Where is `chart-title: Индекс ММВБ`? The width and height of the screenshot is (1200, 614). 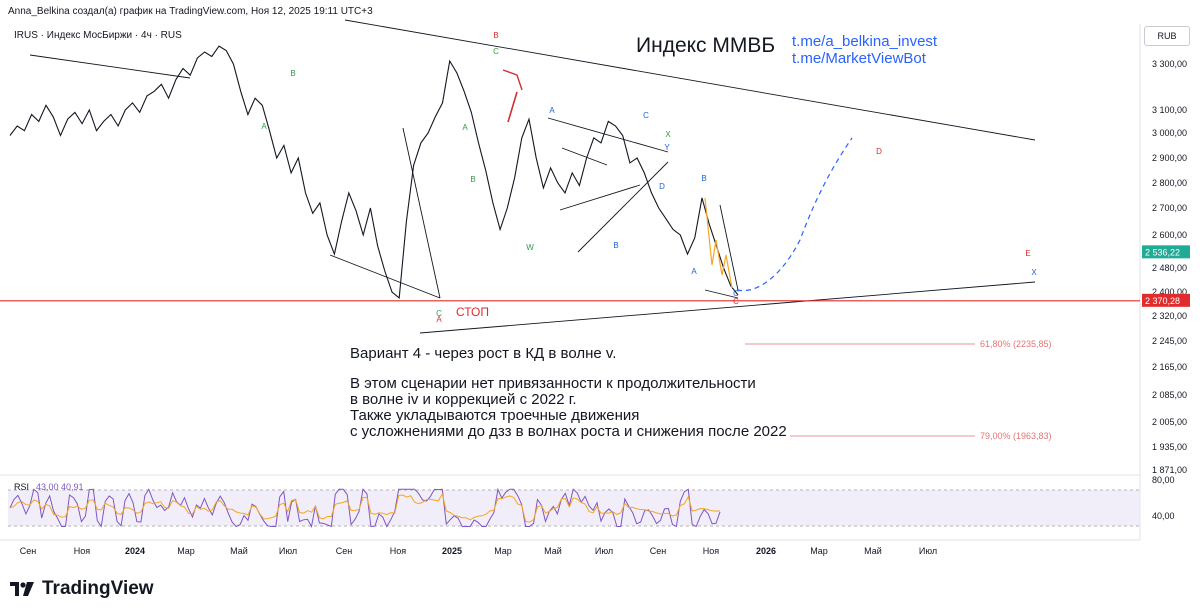 chart-title: Индекс ММВБ is located at coordinates (706, 45).